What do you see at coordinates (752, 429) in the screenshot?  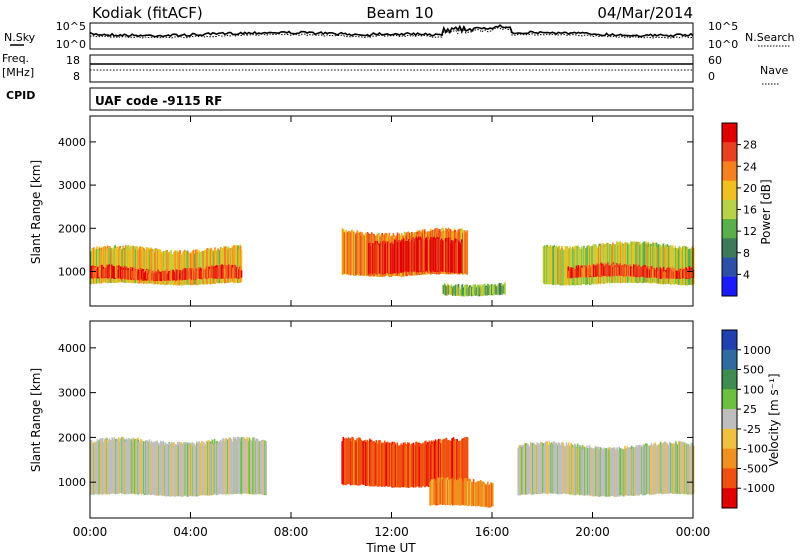 I see `colorbar-tick-label: -25` at bounding box center [752, 429].